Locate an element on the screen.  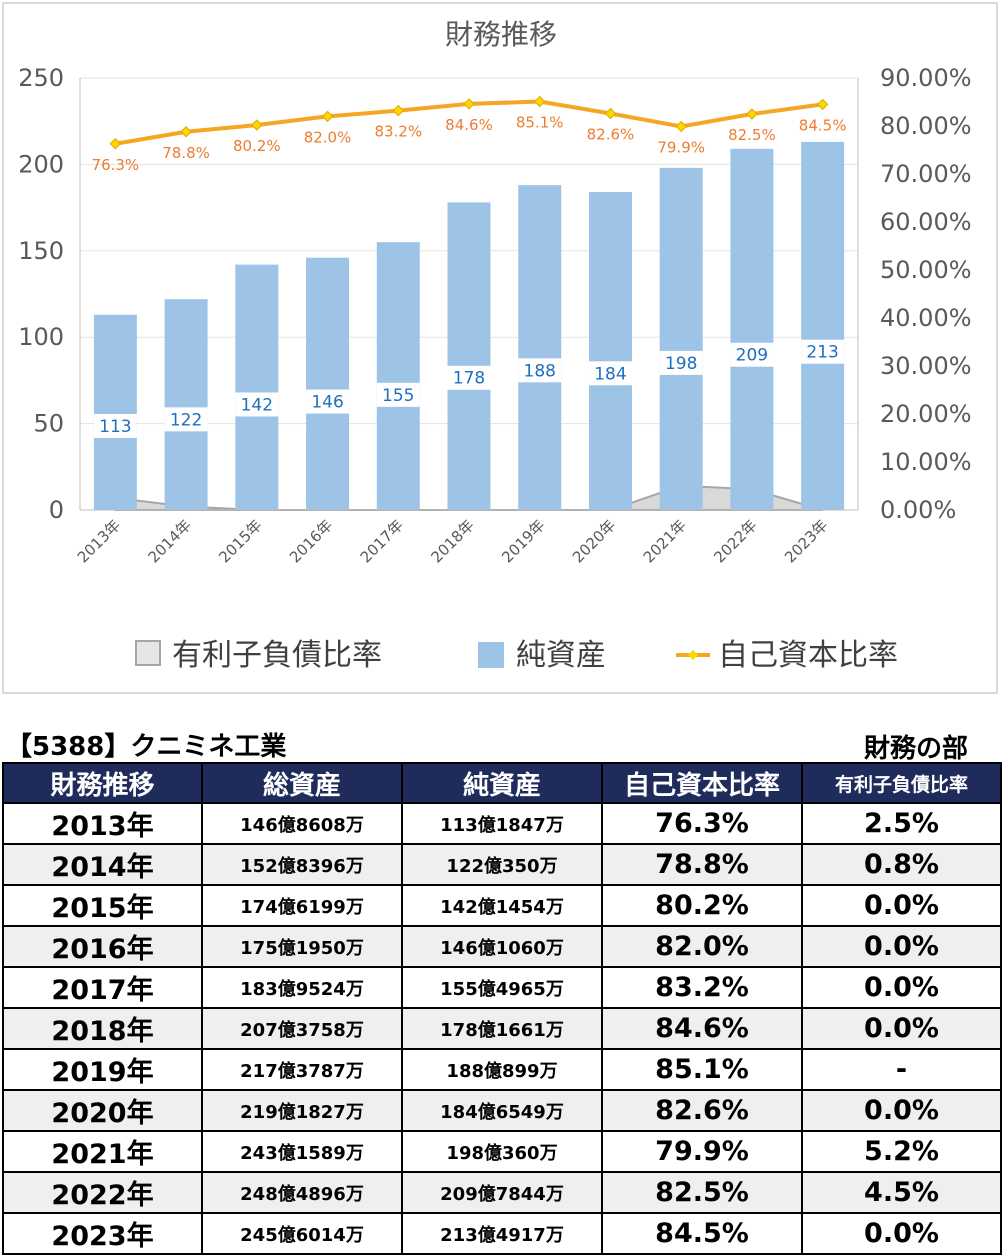
legend-label-debt-ratio: 有利子負債比率 is located at coordinates (277, 655).